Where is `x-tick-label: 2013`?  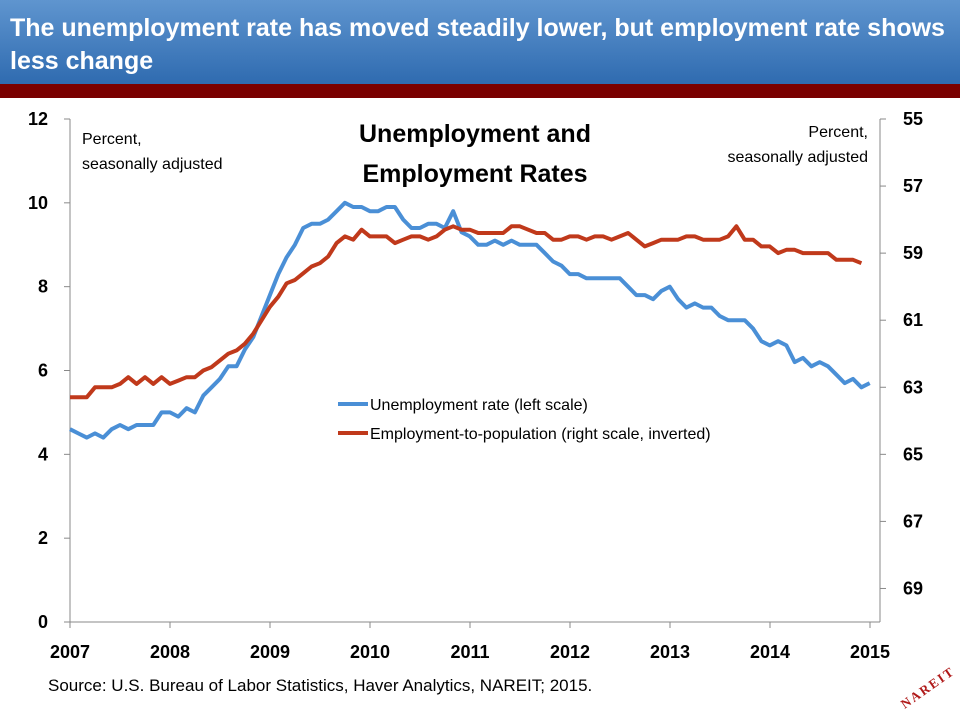
x-tick-label: 2013 is located at coordinates (670, 652).